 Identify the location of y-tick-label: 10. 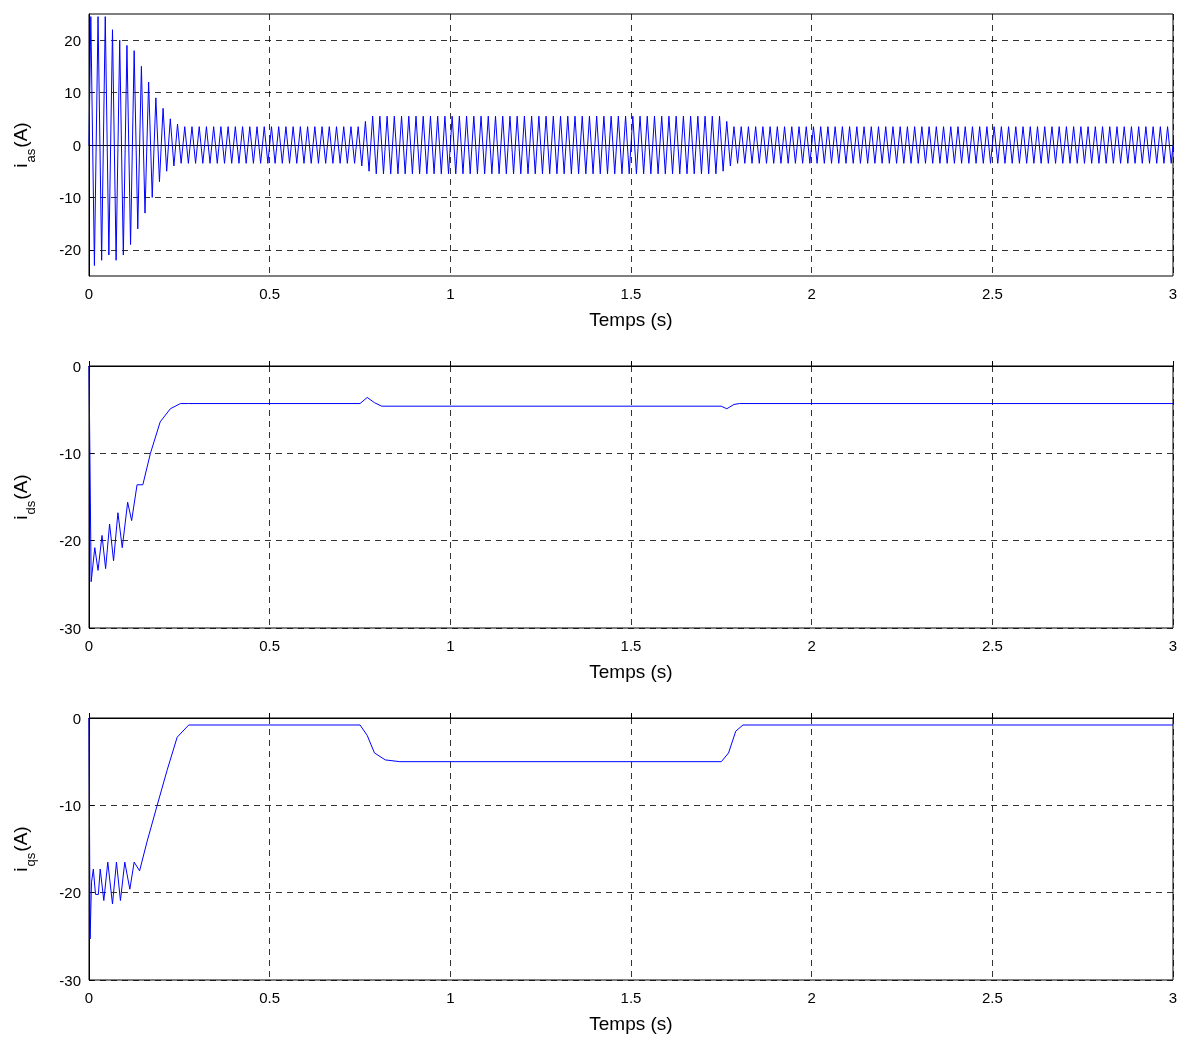
(72, 93).